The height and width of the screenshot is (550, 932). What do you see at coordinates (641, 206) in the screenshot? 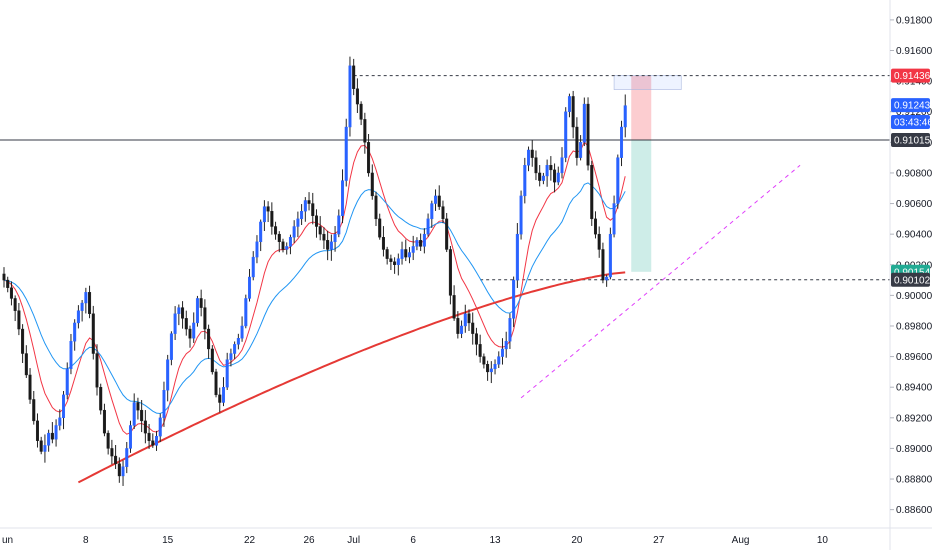
I see `take-profit-zone` at bounding box center [641, 206].